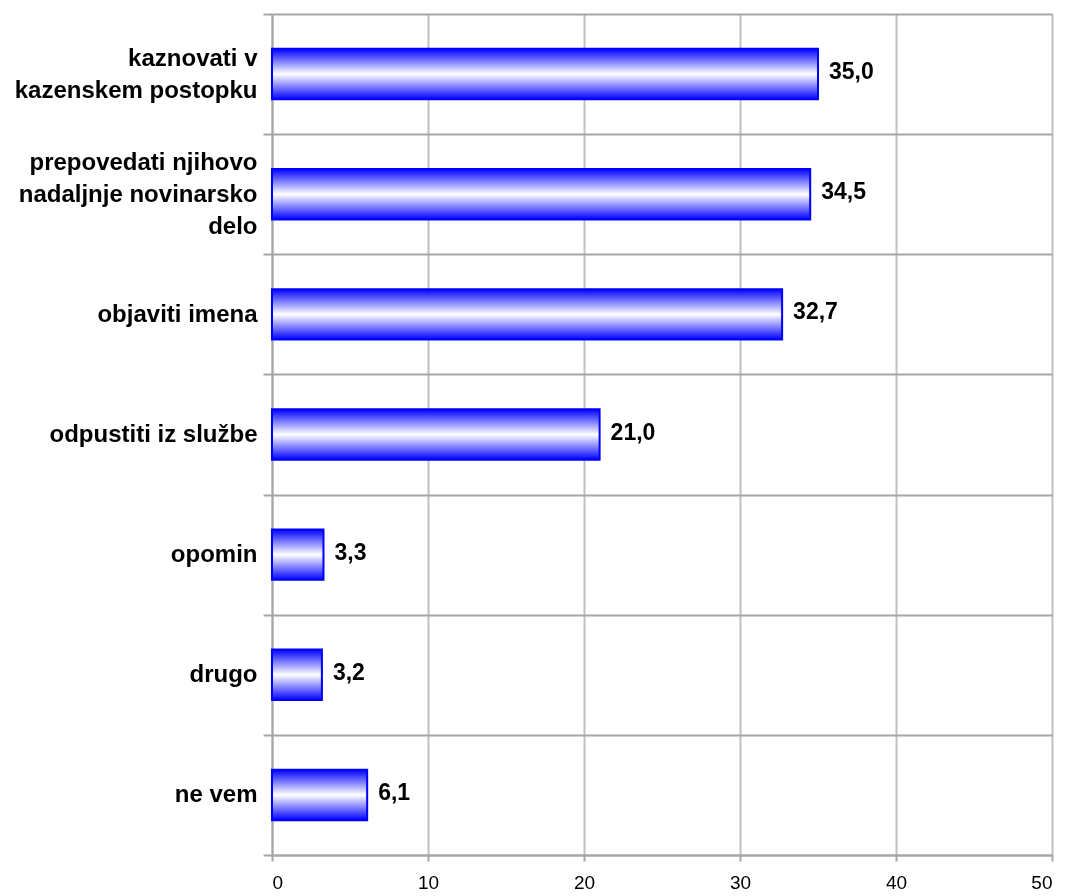 The height and width of the screenshot is (896, 1066). What do you see at coordinates (584, 882) in the screenshot?
I see `x-tick-label: 20` at bounding box center [584, 882].